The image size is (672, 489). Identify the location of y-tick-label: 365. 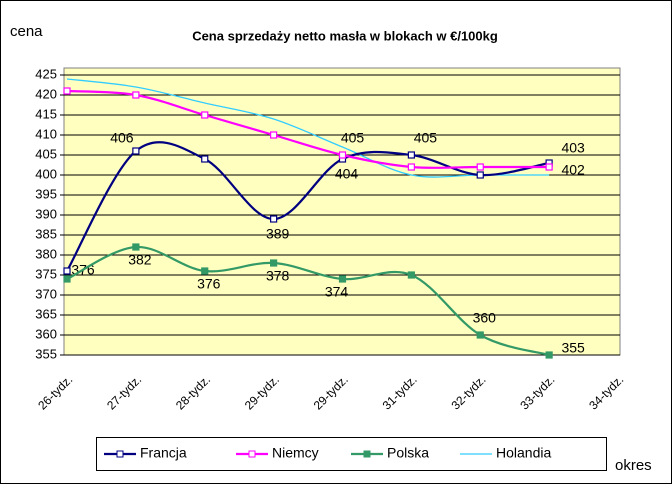
(46, 313).